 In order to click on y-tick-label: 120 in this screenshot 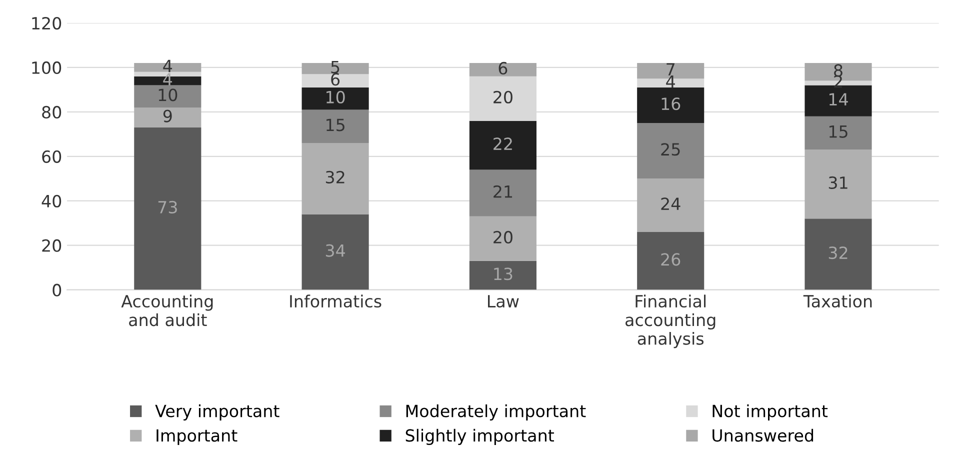, I will do `click(47, 23)`.